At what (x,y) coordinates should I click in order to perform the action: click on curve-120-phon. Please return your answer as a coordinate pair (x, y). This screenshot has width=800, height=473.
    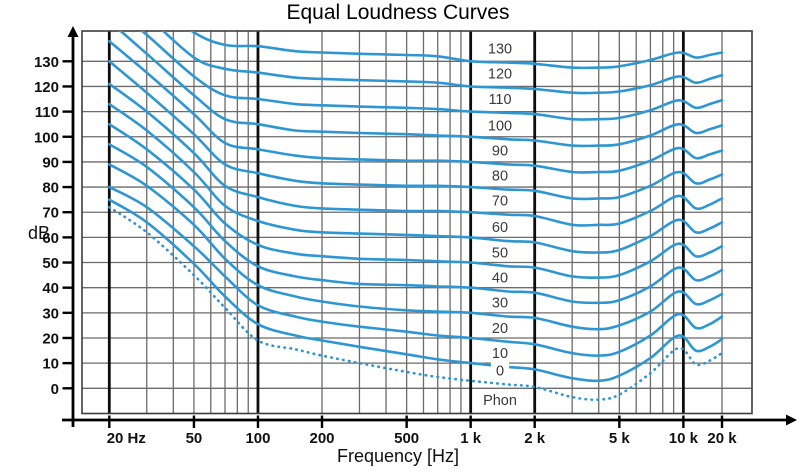
    Looking at the image, I should click on (442, 63).